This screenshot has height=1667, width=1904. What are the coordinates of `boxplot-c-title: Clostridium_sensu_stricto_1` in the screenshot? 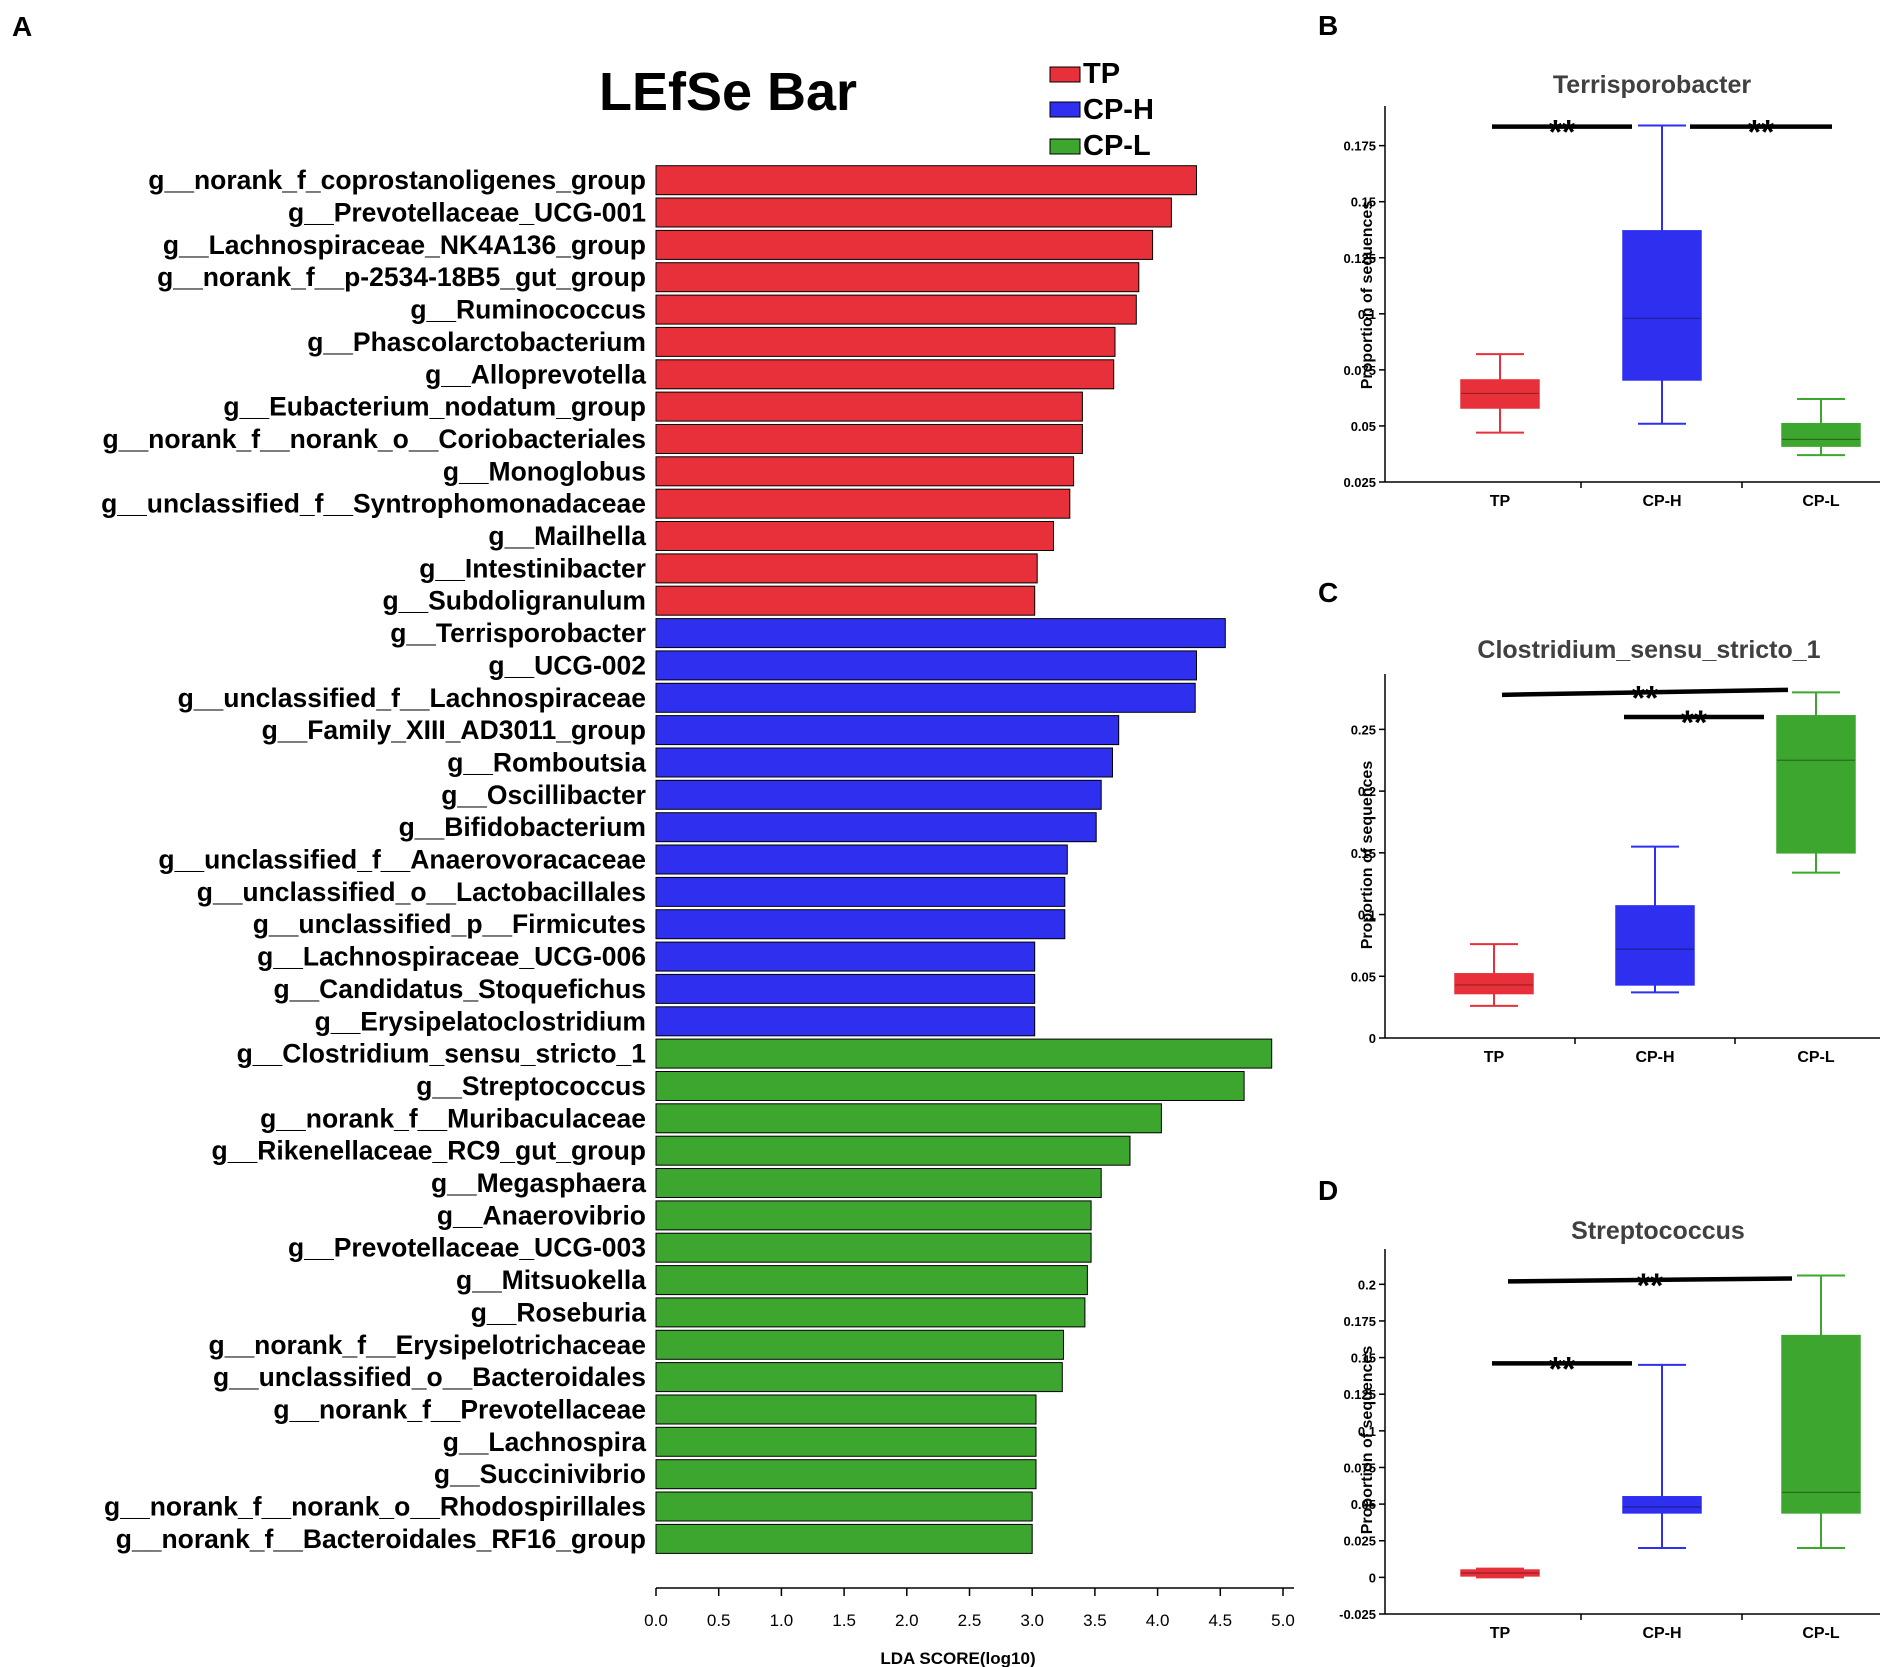 It's located at (1648, 650).